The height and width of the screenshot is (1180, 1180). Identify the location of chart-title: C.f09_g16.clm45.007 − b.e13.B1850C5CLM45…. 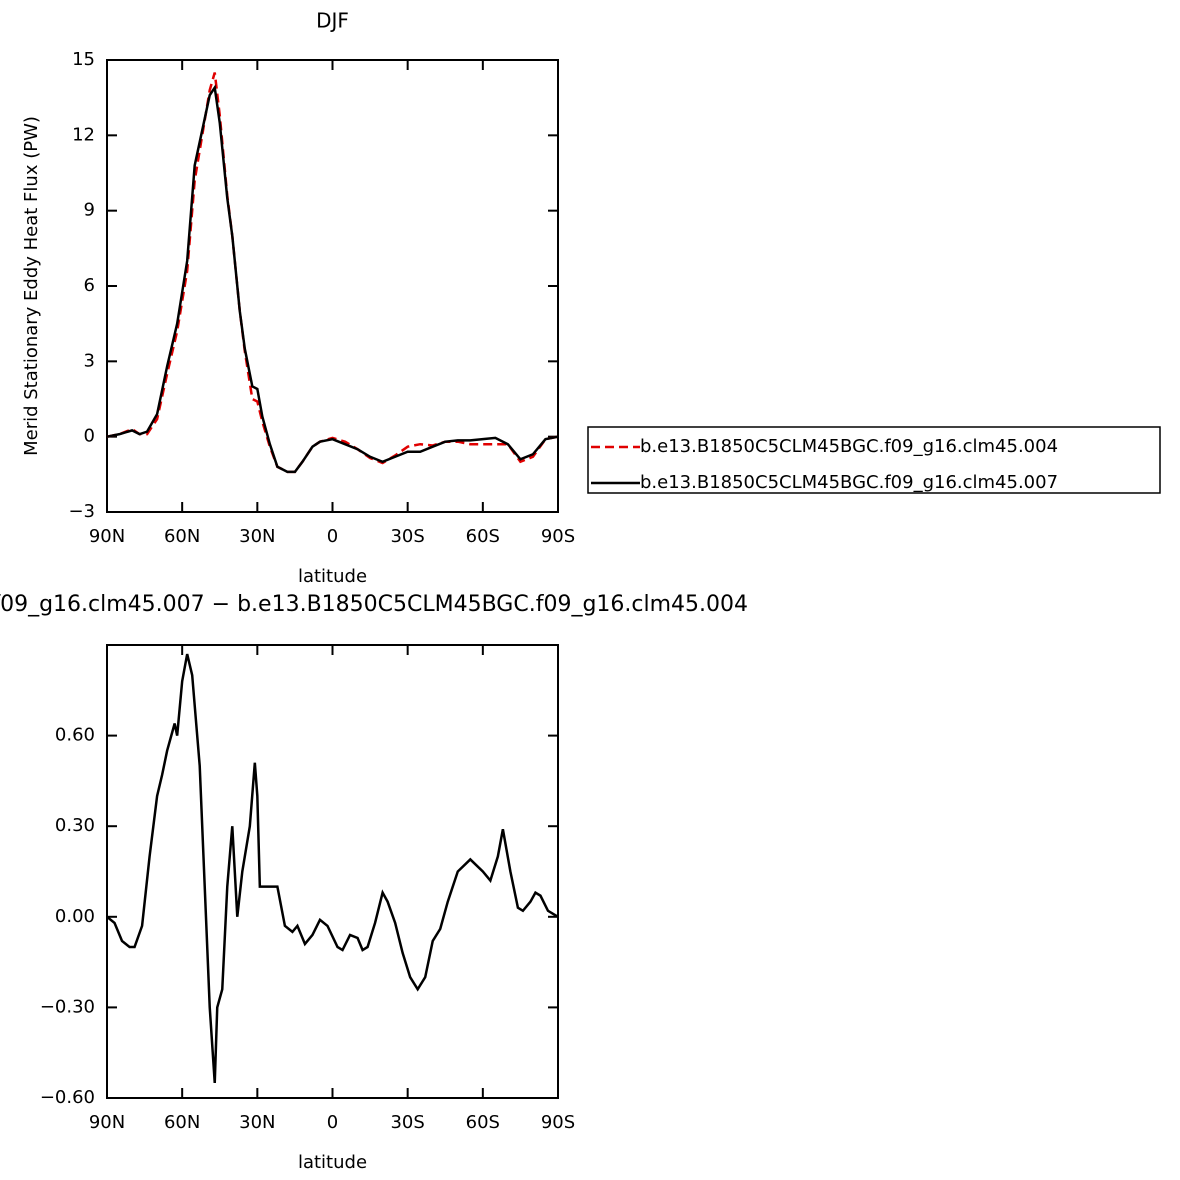
(374, 604).